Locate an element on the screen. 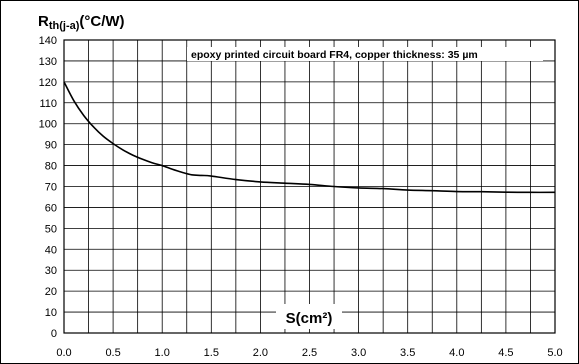  y-tick-label: 10 is located at coordinates (51, 313).